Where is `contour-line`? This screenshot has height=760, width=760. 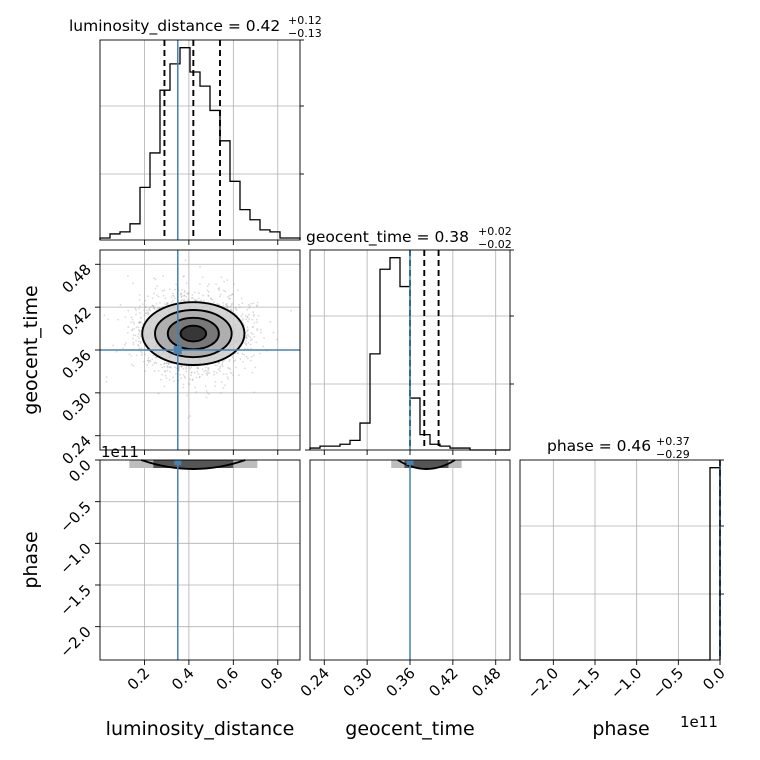
contour-line is located at coordinates (193, 464).